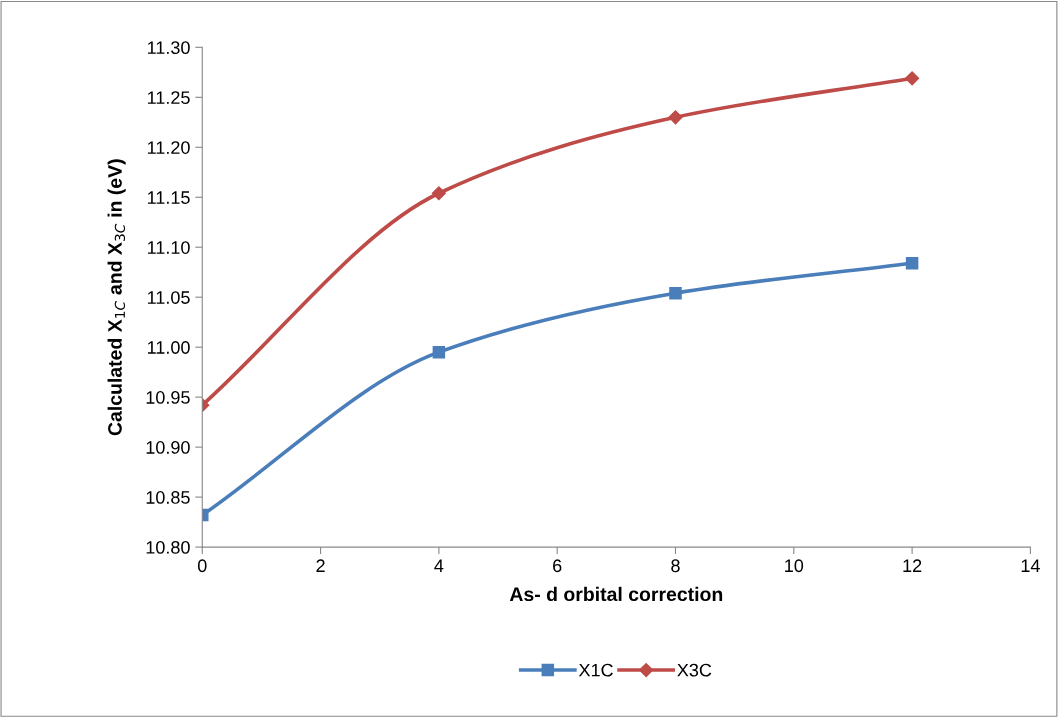 This screenshot has height=717, width=1059. What do you see at coordinates (320, 565) in the screenshot?
I see `x-tick-label: 2` at bounding box center [320, 565].